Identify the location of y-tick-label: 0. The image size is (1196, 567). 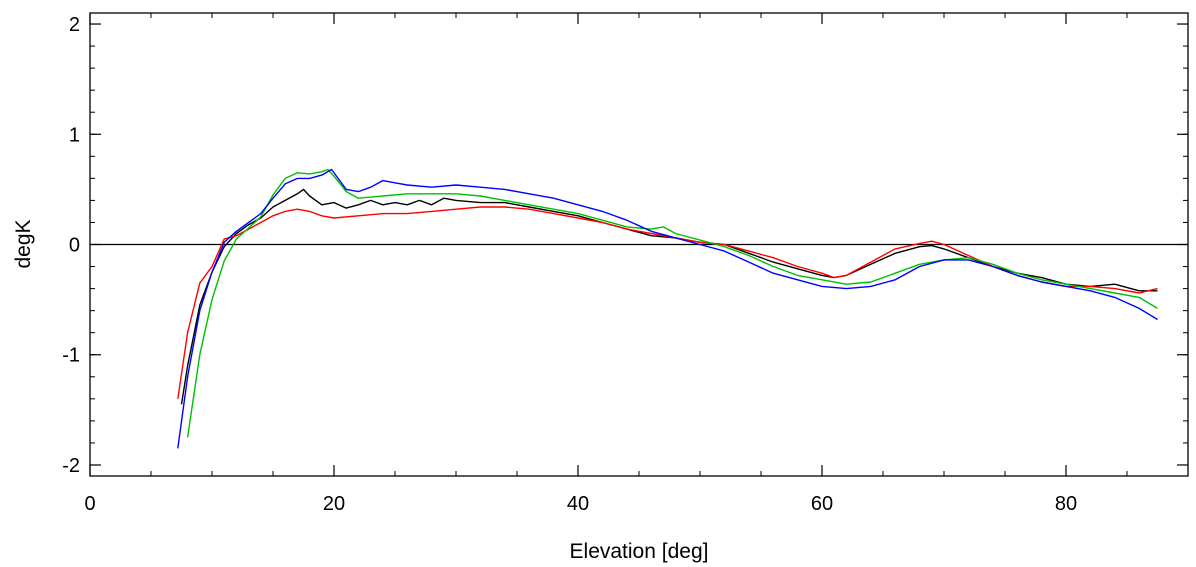
(74, 246).